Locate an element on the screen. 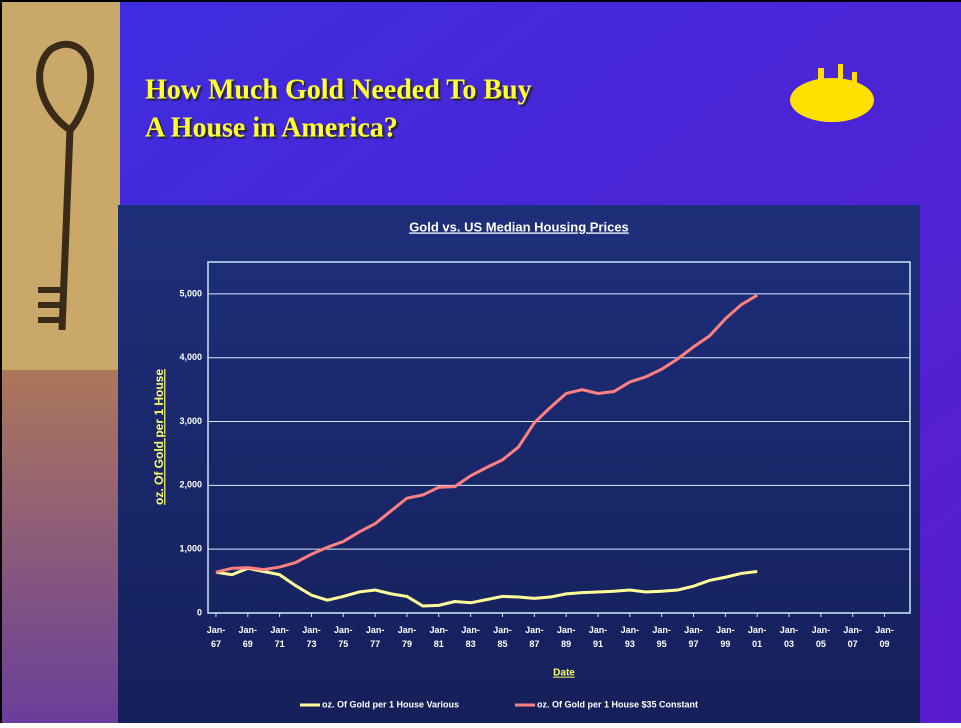 The image size is (961, 728). x-tick-label-part: 95 is located at coordinates (662, 644).